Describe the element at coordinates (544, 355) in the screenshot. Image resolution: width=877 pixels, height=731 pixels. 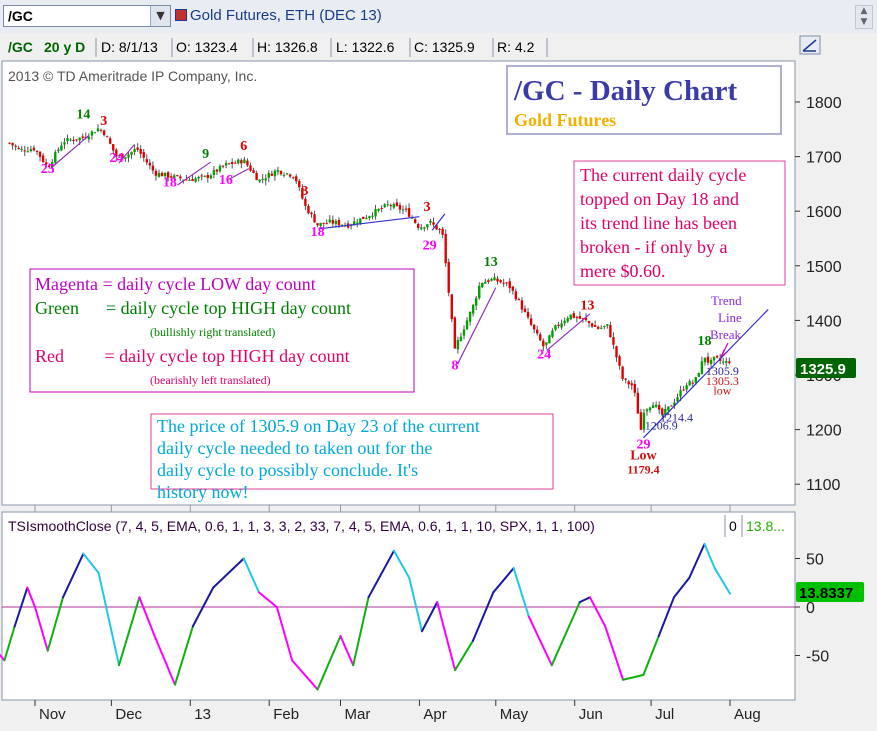
I see `cycle-label: 24` at that location.